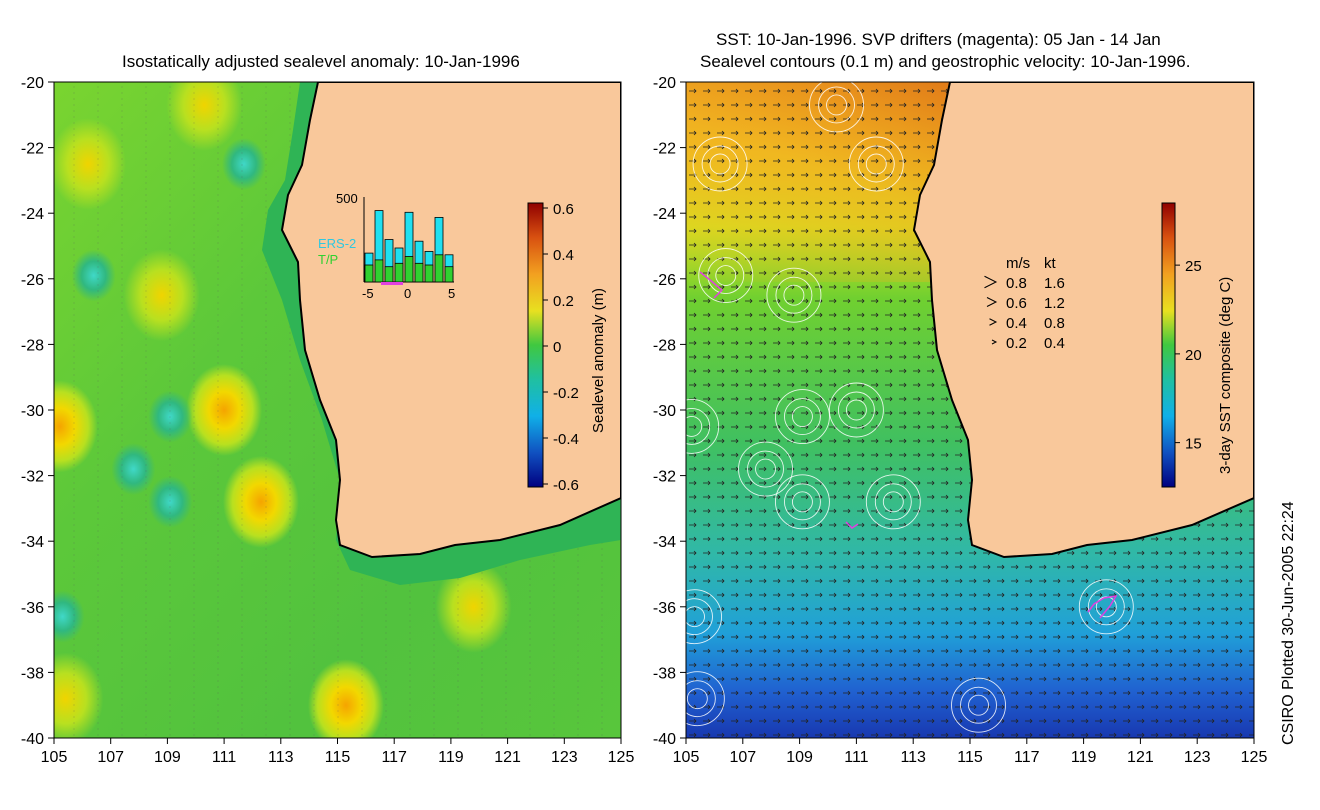 The height and width of the screenshot is (810, 1320). What do you see at coordinates (1016, 343) in the screenshot?
I see `velocity-key-ms: 0.2` at bounding box center [1016, 343].